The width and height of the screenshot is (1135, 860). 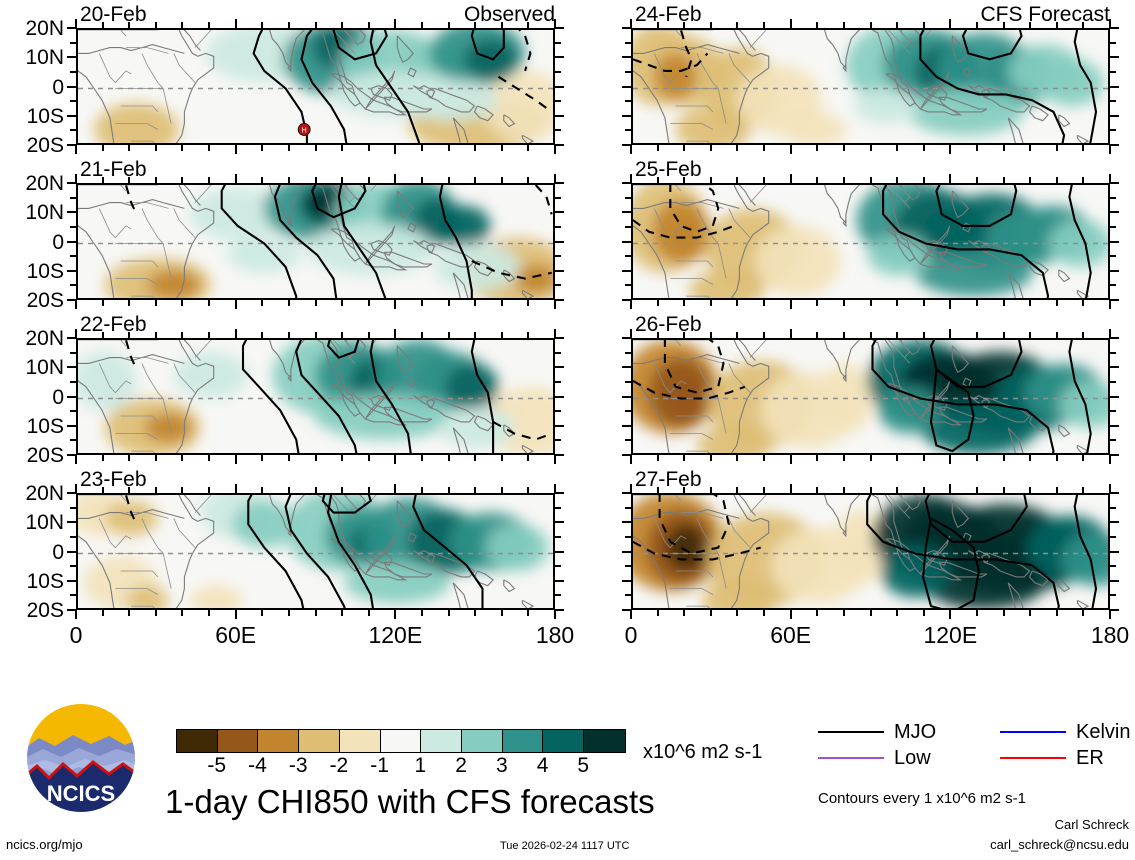 What do you see at coordinates (583, 765) in the screenshot?
I see `colorbar-tick-label: 5` at bounding box center [583, 765].